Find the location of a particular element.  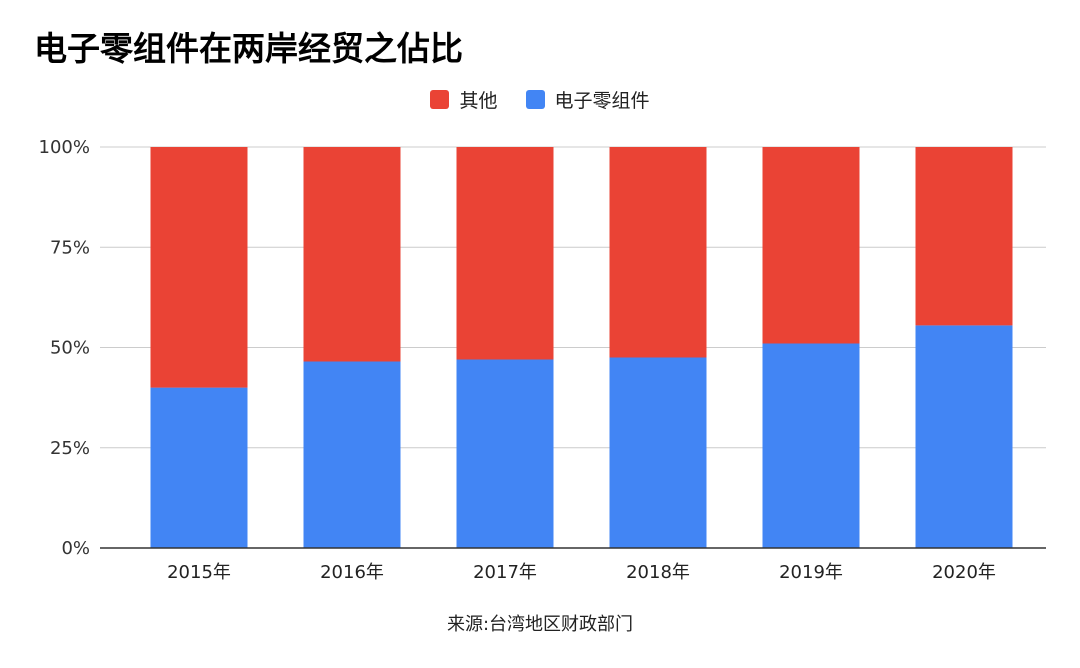

x-tick-label: 2016年 is located at coordinates (352, 572).